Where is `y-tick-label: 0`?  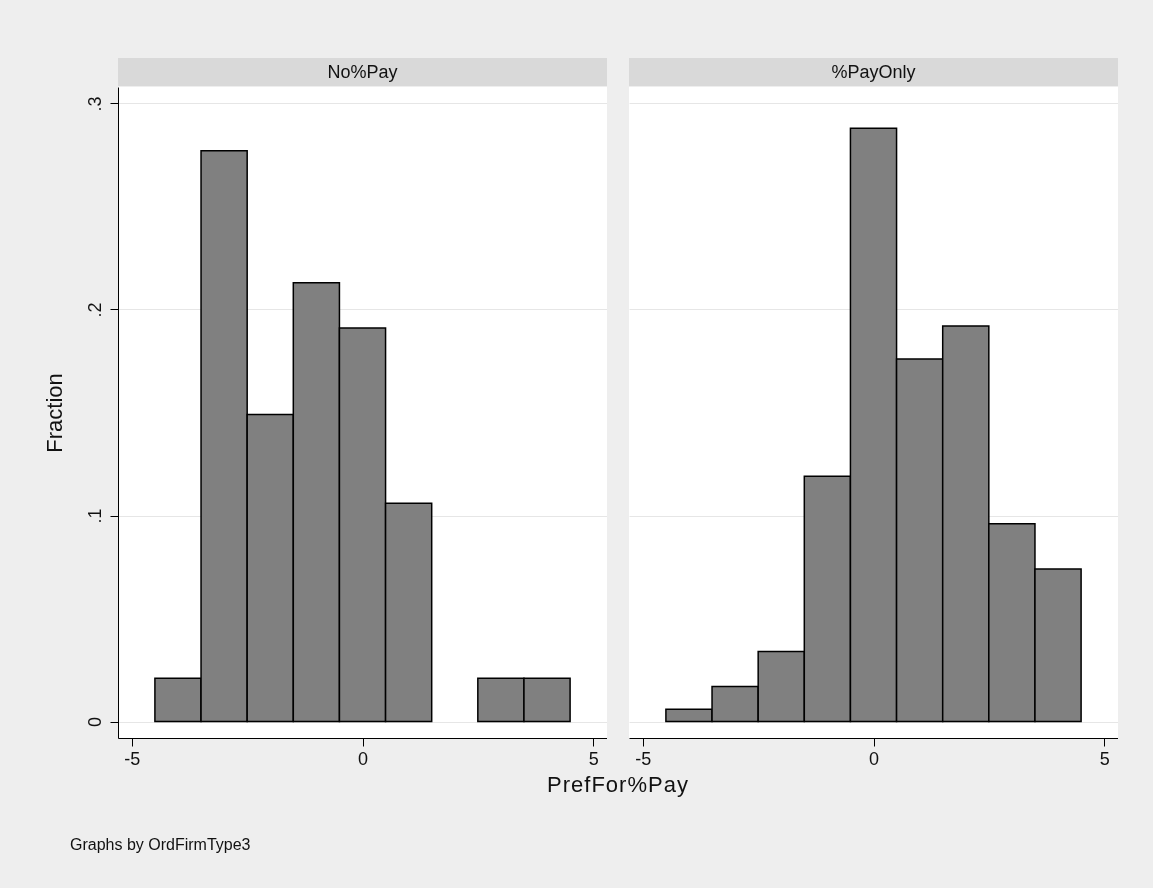 y-tick-label: 0 is located at coordinates (94, 722).